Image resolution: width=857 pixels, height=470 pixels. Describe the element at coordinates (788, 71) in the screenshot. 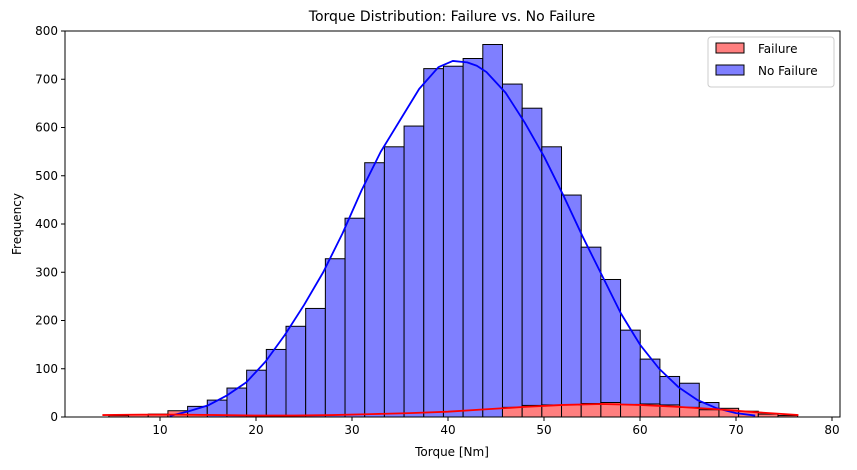

I see `legend-label-no-failure: No Failure` at that location.